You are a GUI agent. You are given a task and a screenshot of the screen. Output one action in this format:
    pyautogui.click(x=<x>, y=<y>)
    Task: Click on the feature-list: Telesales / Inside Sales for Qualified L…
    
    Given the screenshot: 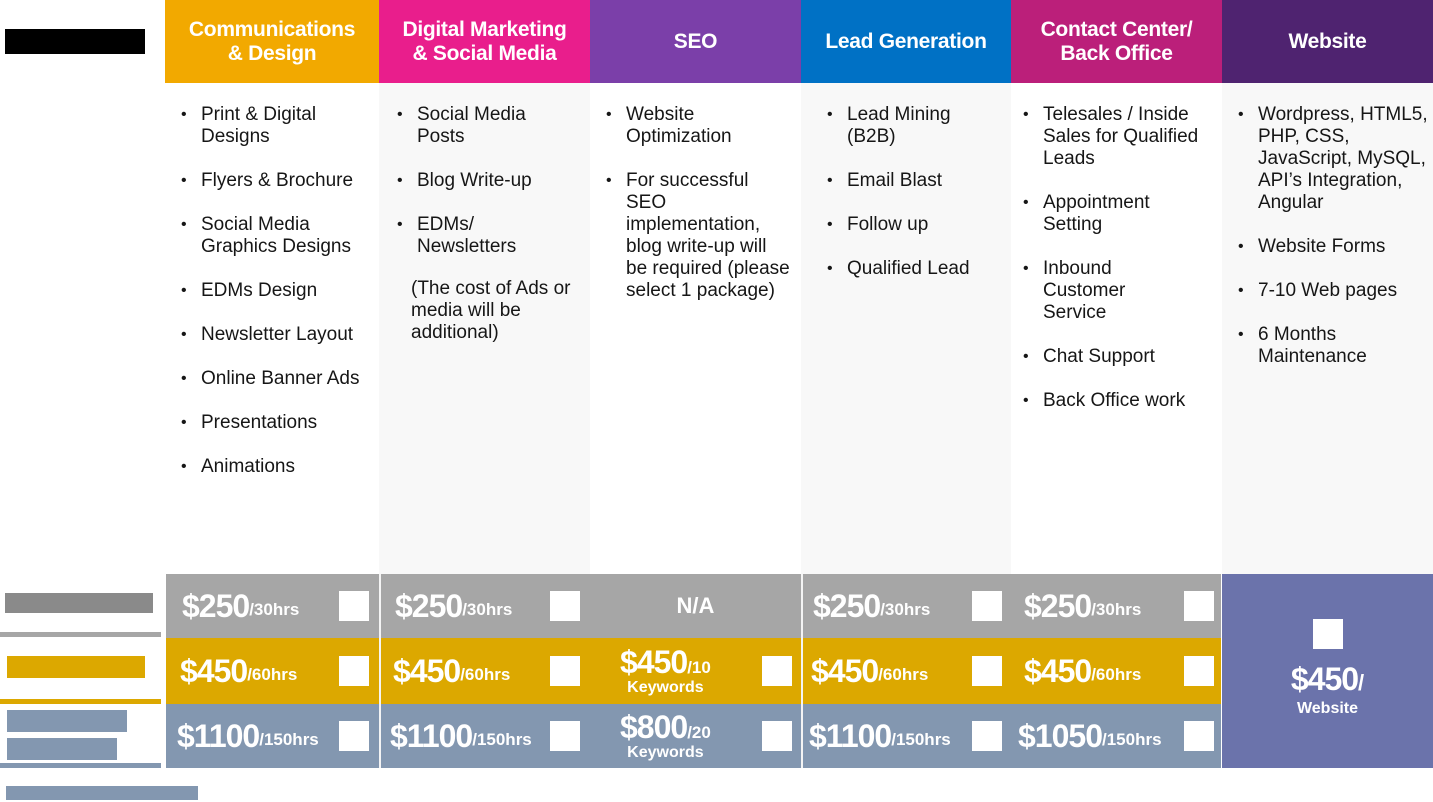 What is the action you would take?
    pyautogui.click(x=1116, y=247)
    